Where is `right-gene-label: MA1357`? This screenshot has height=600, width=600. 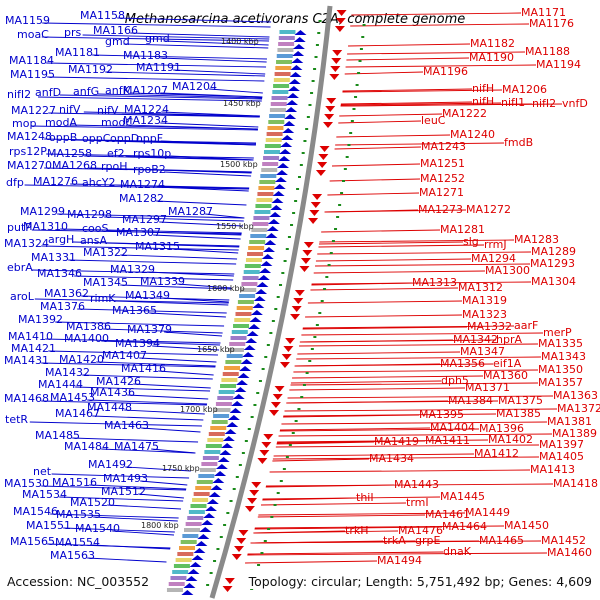 right-gene-label: MA1357 is located at coordinates (560, 382).